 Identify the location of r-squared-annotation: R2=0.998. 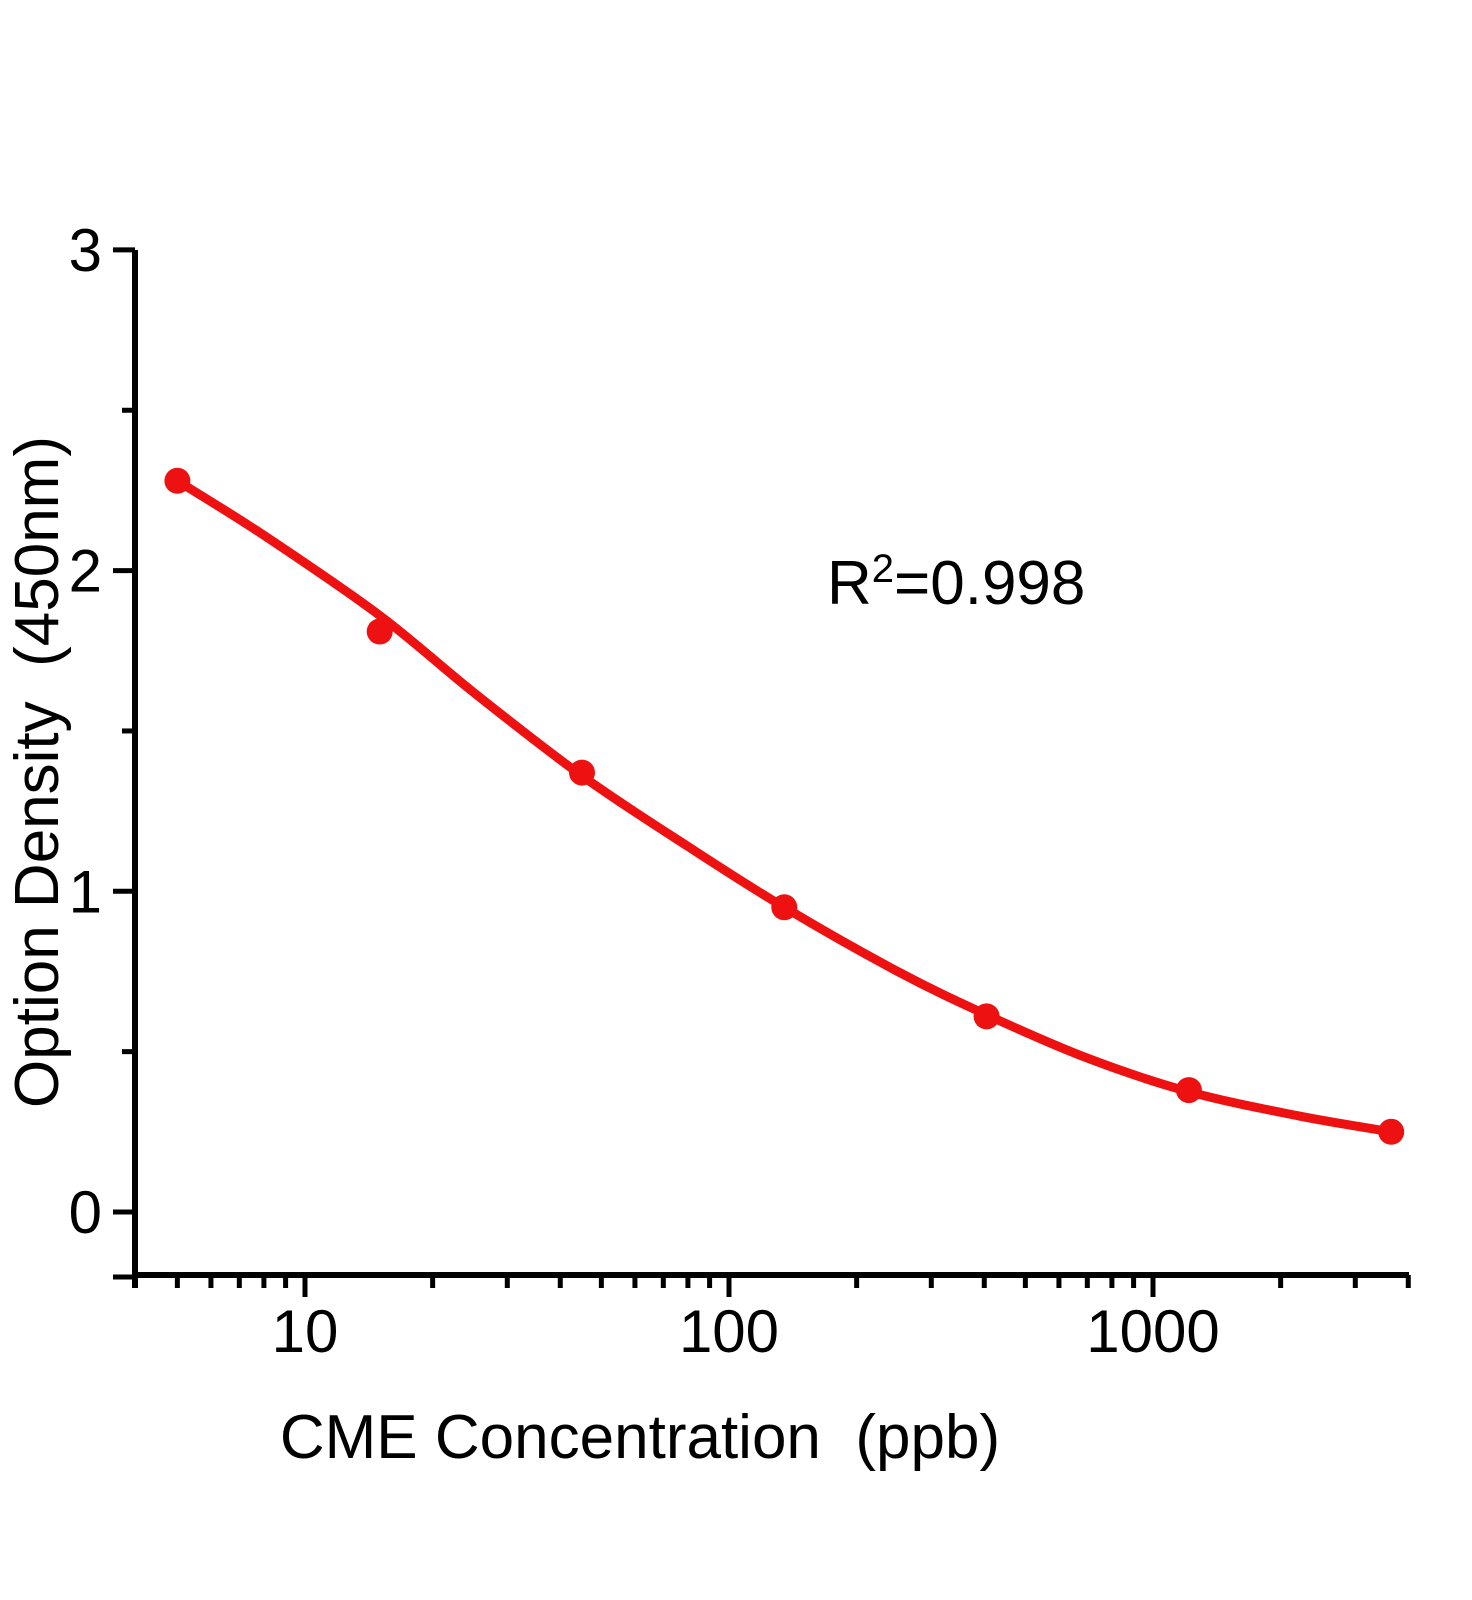
(956, 582).